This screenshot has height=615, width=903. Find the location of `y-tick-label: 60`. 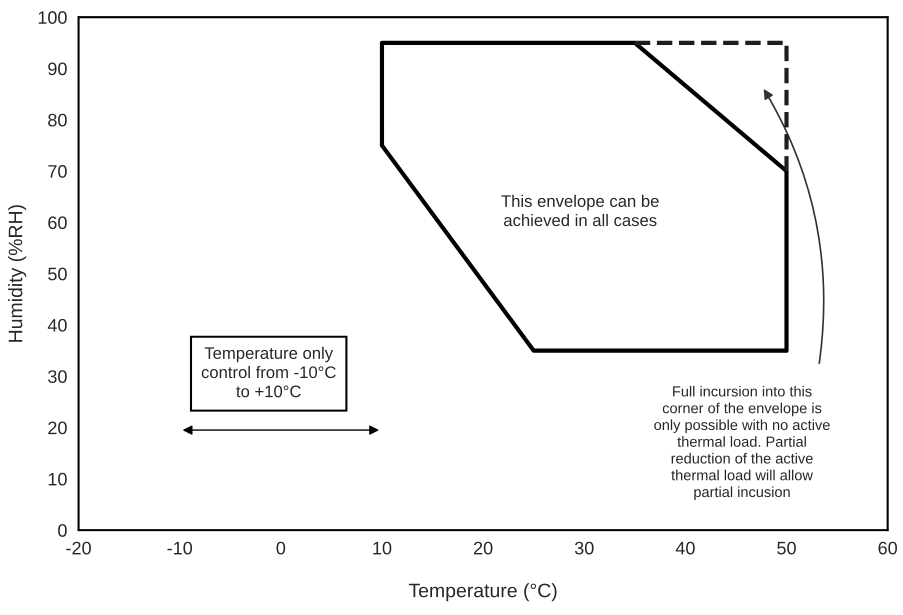

y-tick-label: 60 is located at coordinates (57, 223).